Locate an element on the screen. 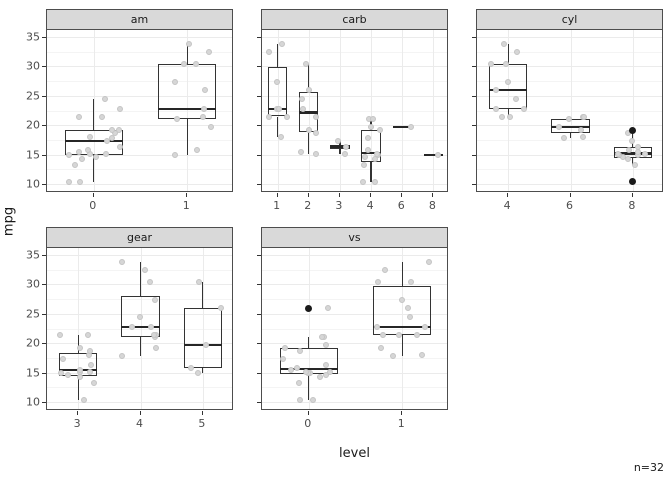 The image size is (672, 480). facet-strip-am: am is located at coordinates (139, 19).